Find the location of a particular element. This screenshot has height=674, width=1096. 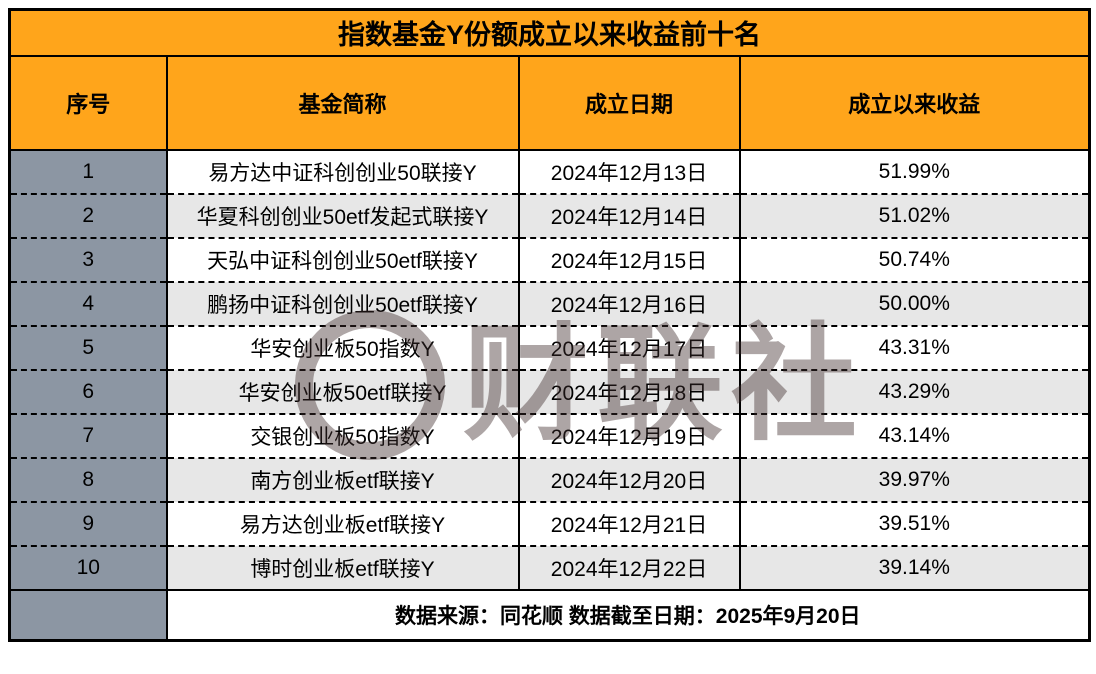

fund-name-cell: 交银创业板50指数Y is located at coordinates (342, 435).